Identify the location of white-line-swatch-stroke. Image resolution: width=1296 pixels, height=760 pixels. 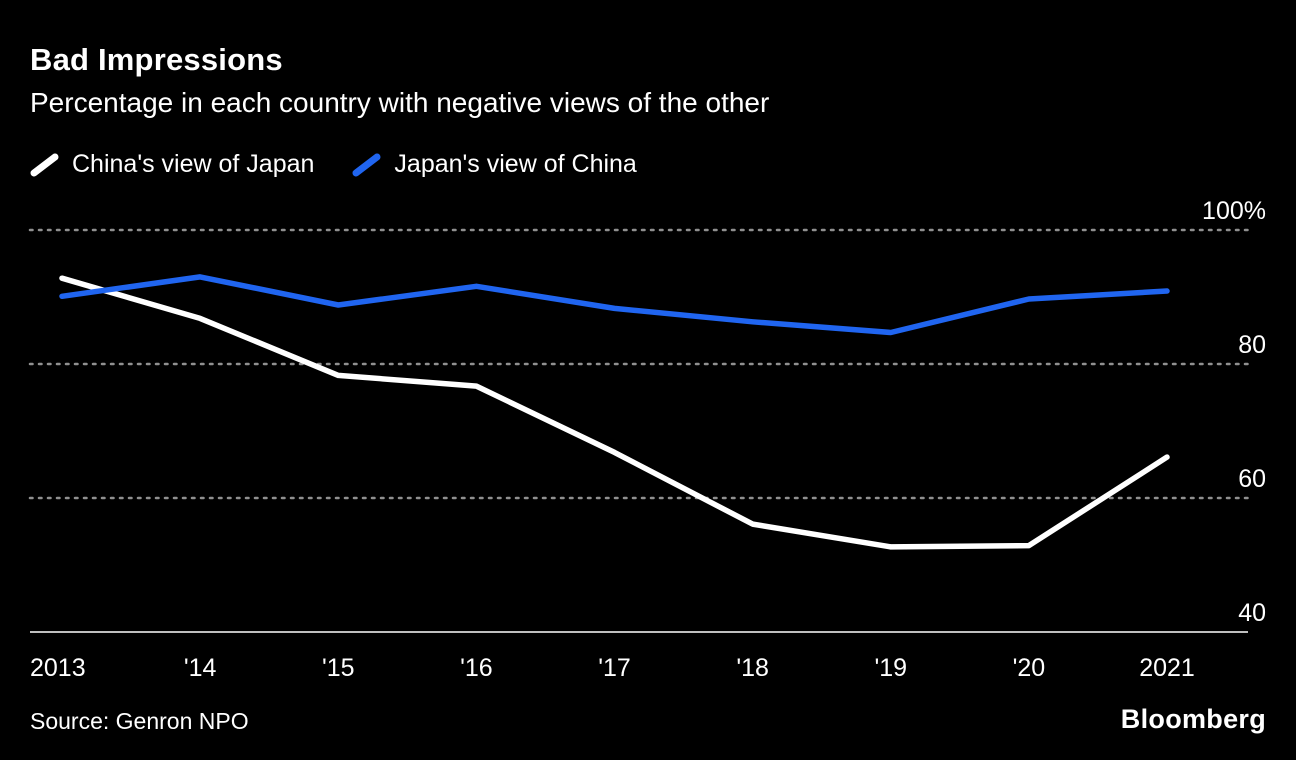
(44, 164).